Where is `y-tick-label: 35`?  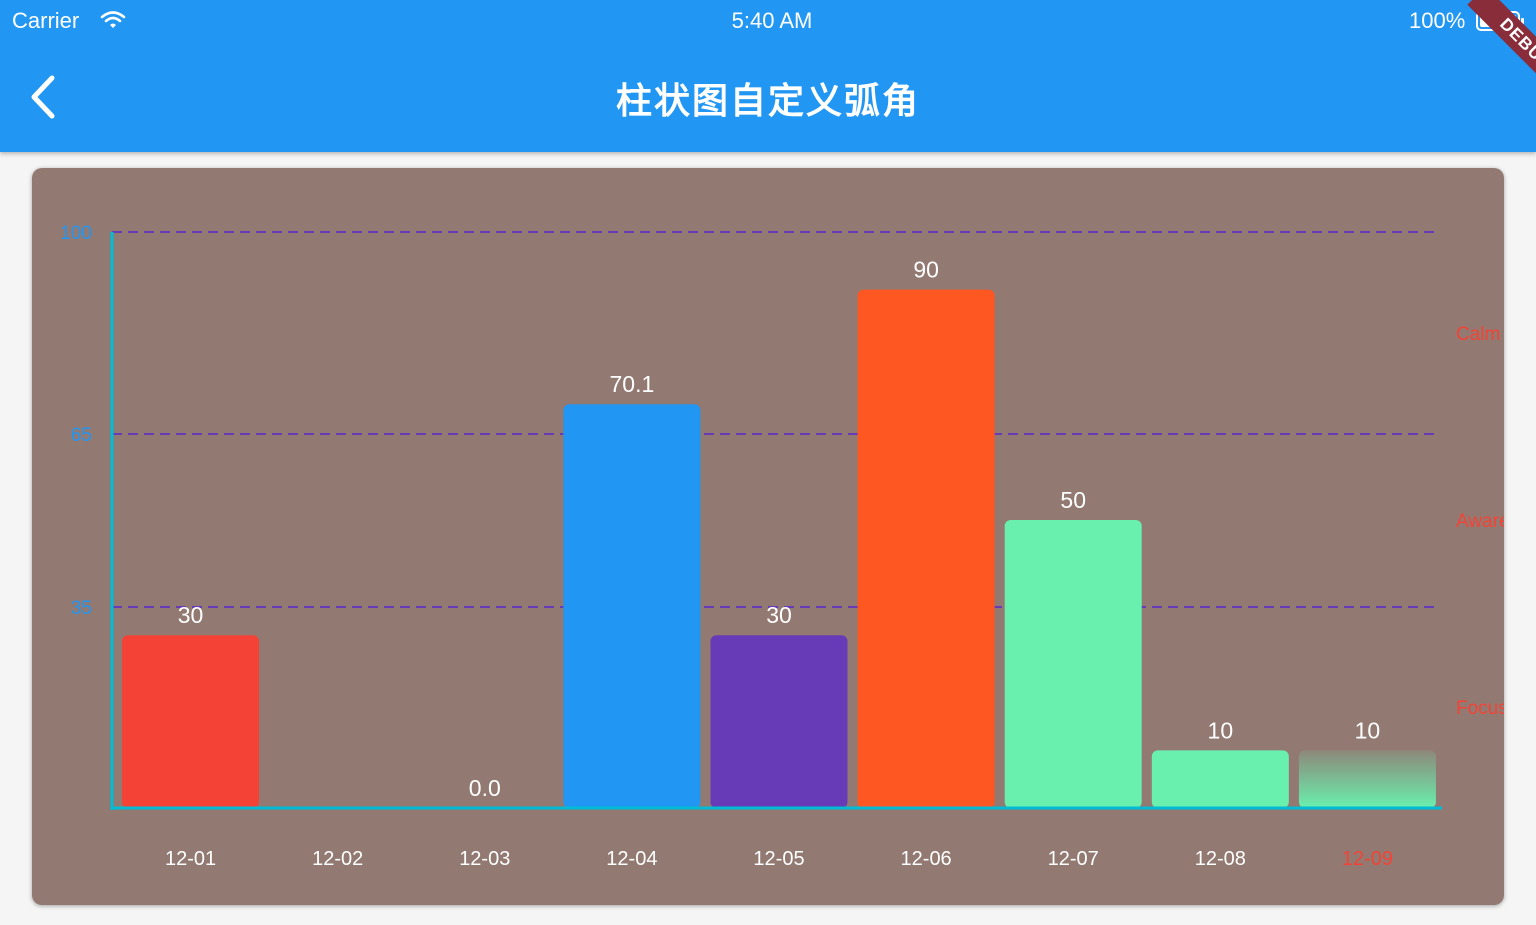
y-tick-label: 35 is located at coordinates (81, 608).